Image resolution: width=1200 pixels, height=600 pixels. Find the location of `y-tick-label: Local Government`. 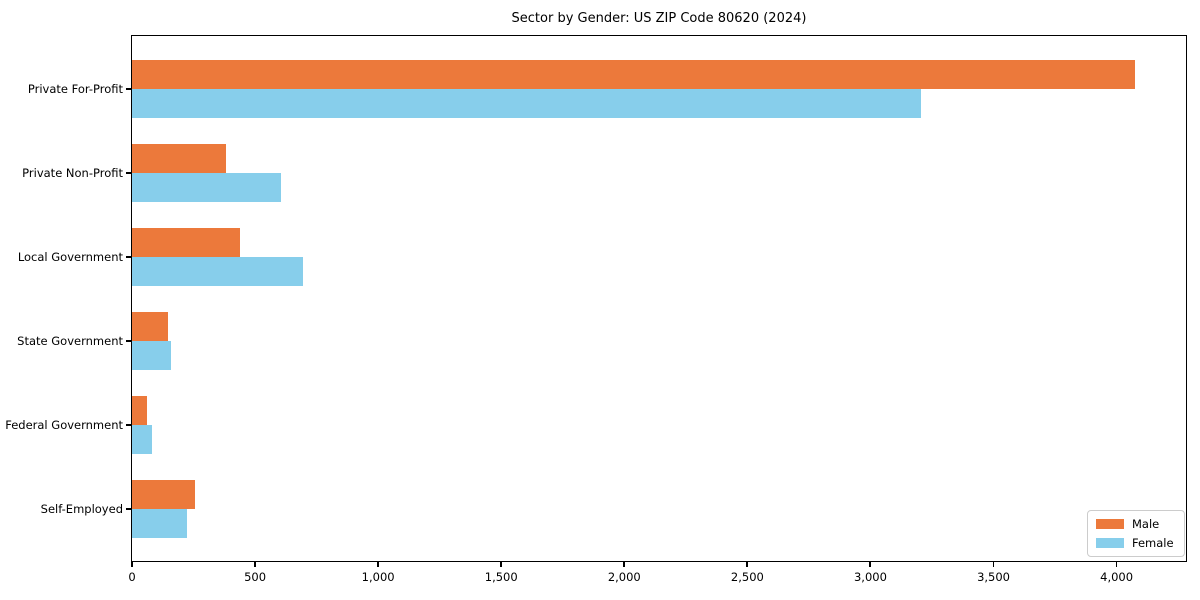

y-tick-label: Local Government is located at coordinates (70, 257).